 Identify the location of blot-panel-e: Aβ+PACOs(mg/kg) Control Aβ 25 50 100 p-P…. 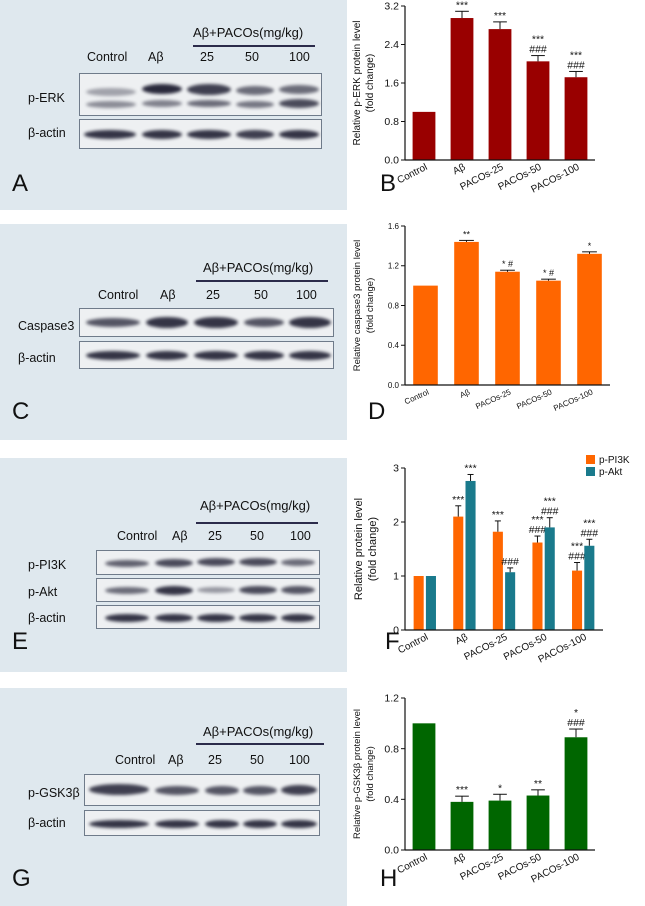
(173, 565).